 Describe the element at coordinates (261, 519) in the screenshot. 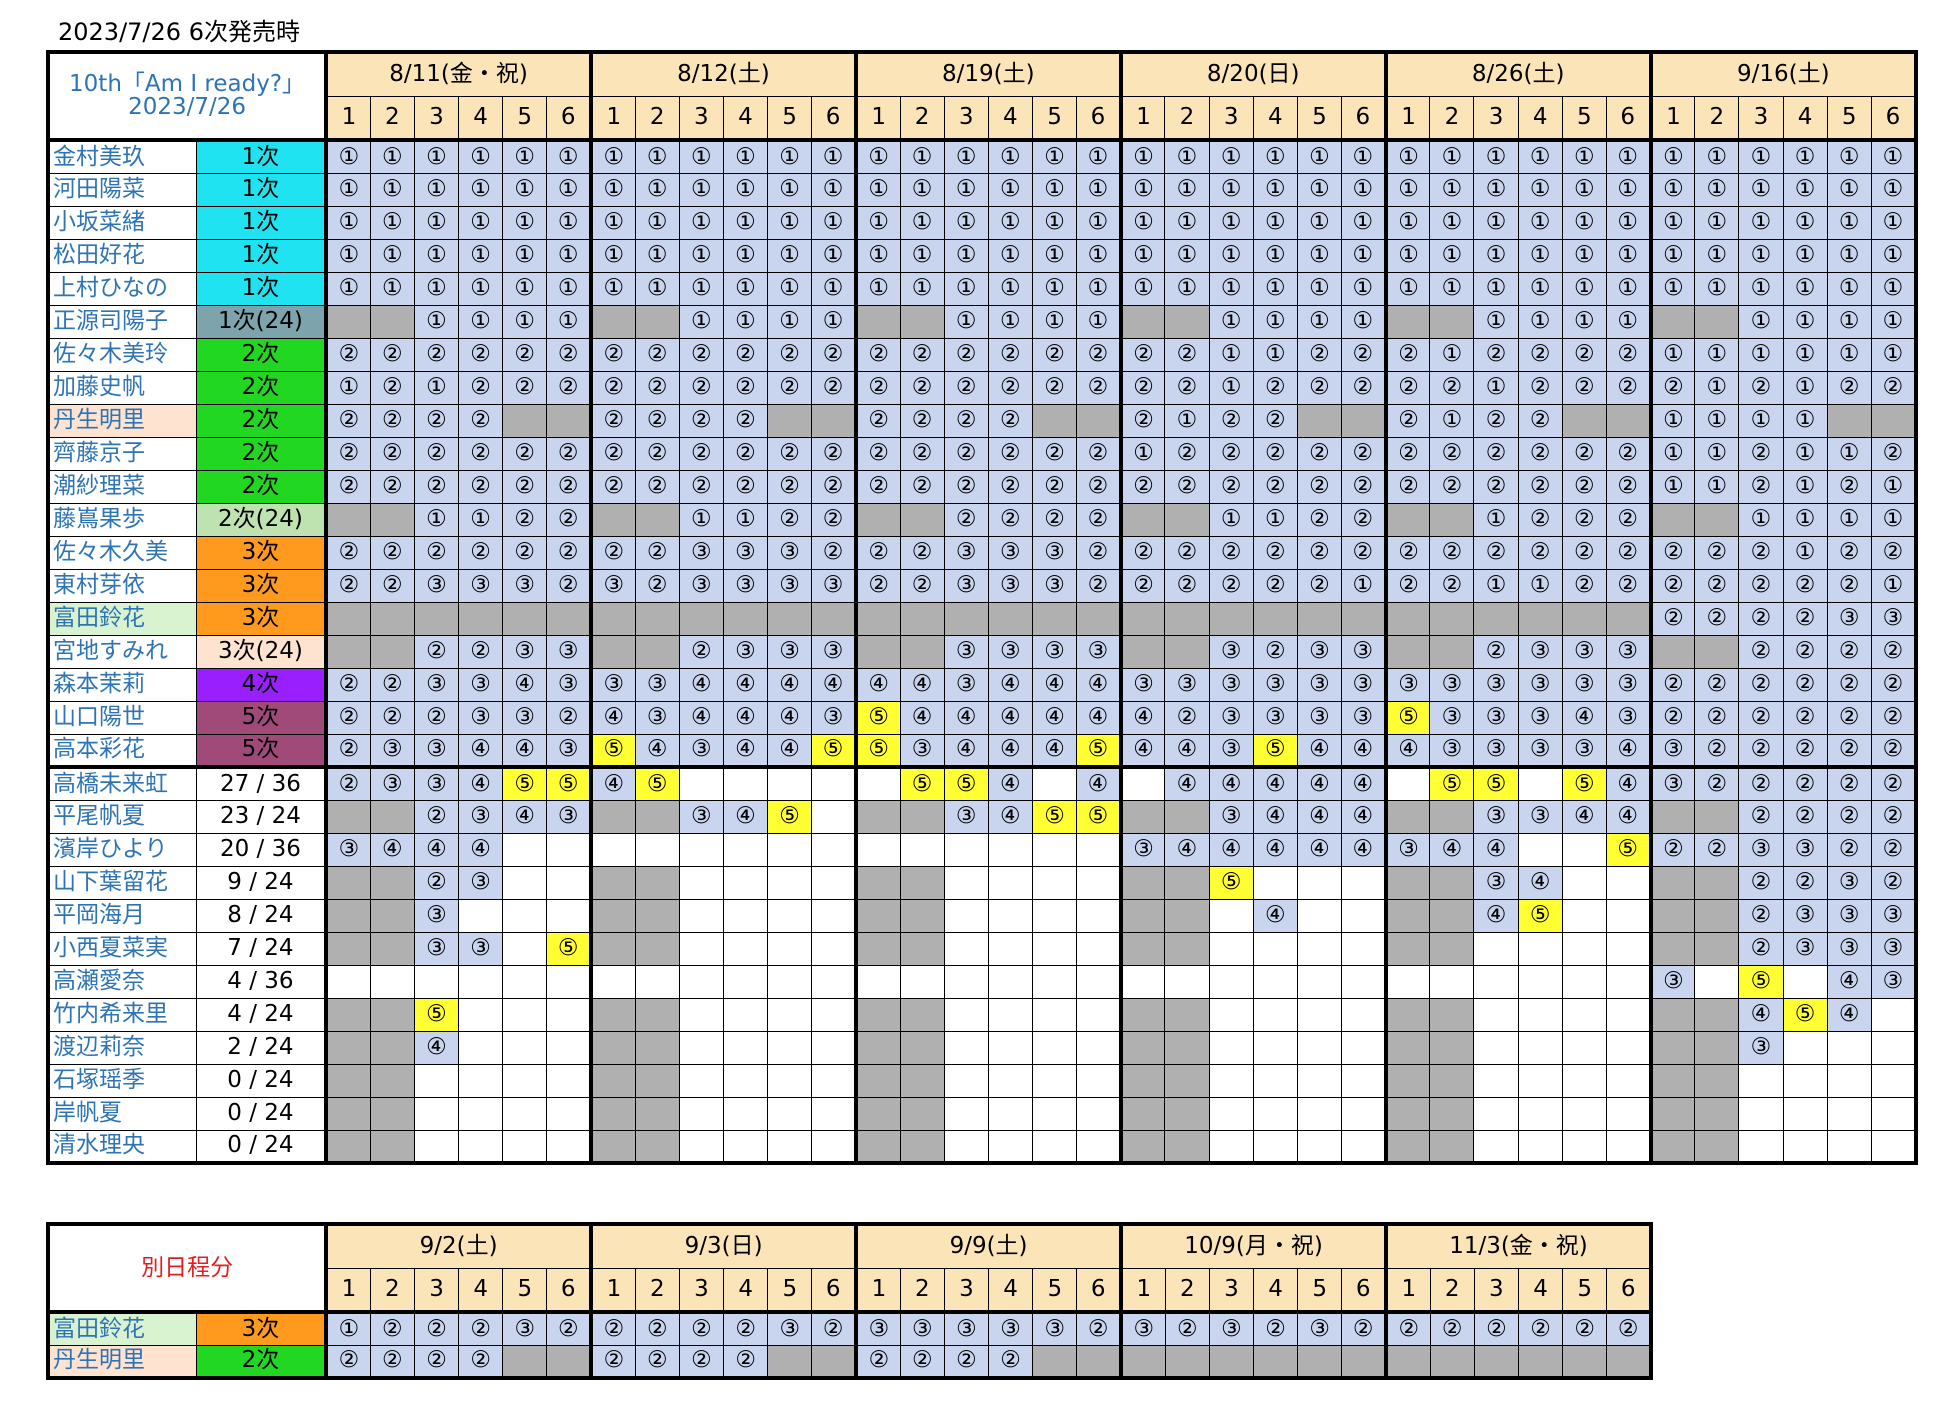

I see `generation-badge: 2次(24)` at that location.